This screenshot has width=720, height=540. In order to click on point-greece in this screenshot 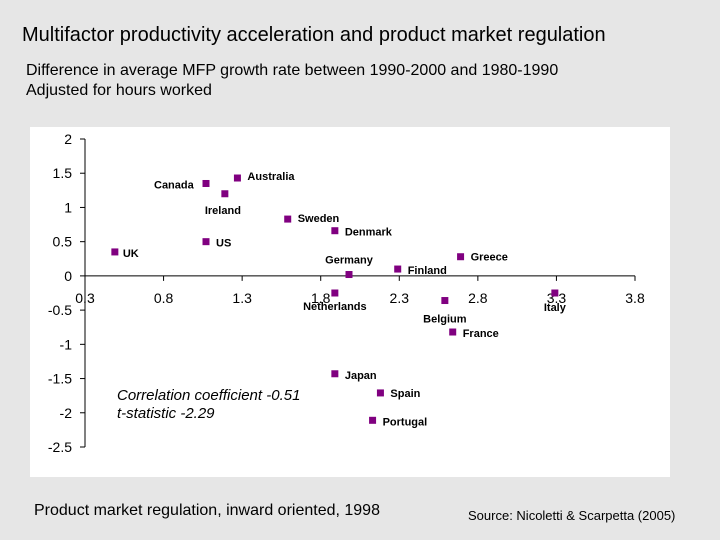, I will do `click(461, 257)`.